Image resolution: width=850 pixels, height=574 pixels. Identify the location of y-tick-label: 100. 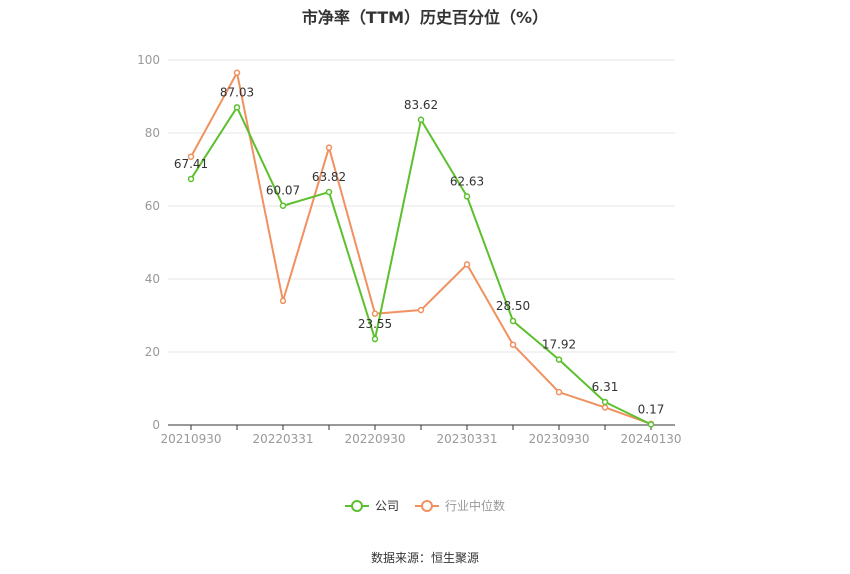
(148, 60).